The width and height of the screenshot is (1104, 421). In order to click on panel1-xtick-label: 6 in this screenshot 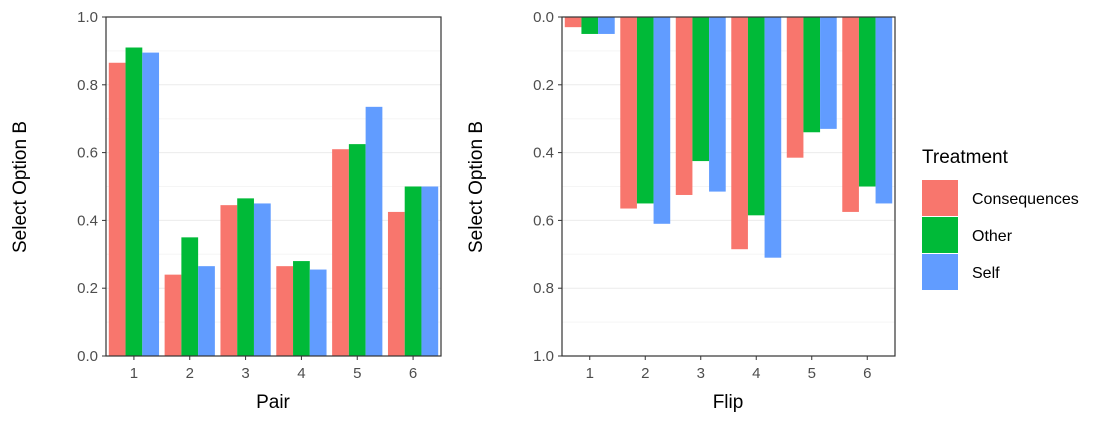, I will do `click(413, 373)`.